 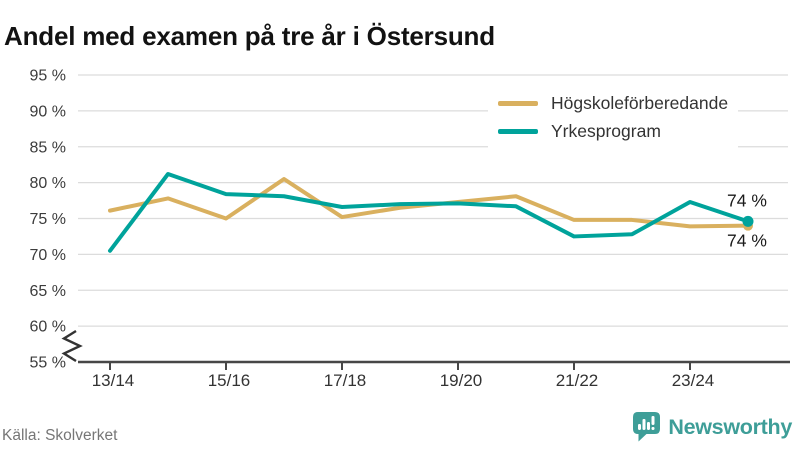 I want to click on y-axis-tick-label: 55 %, so click(x=48, y=363).